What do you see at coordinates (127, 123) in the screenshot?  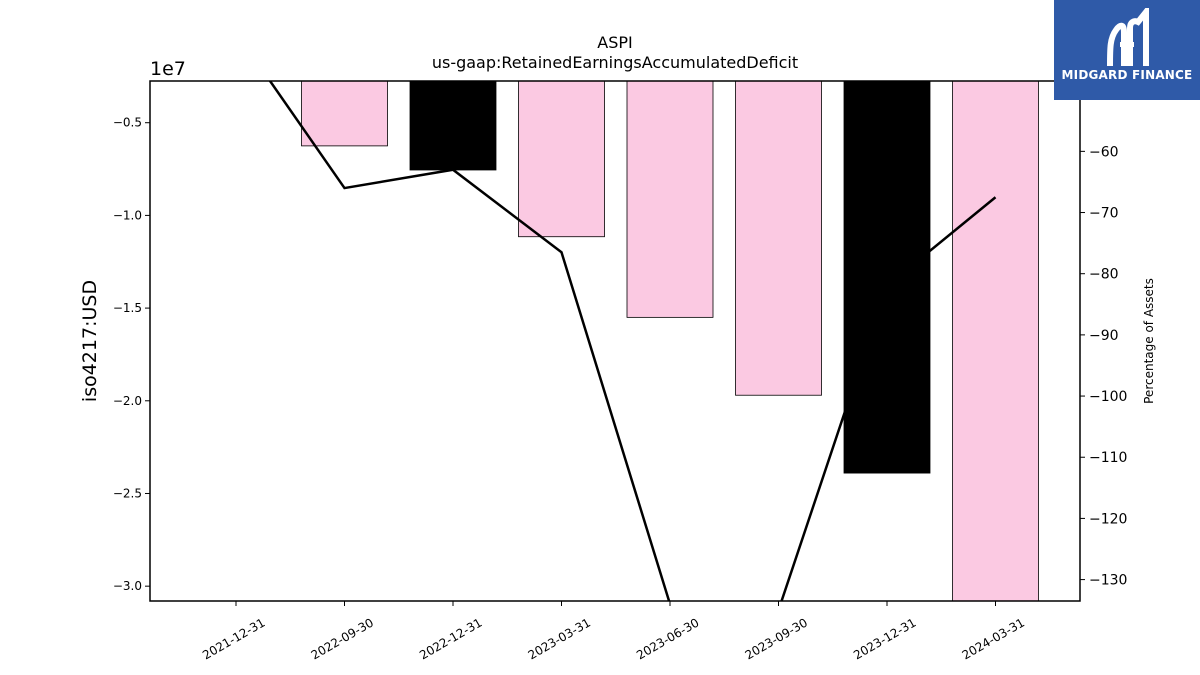 I see `y-tick-label: −0.5` at bounding box center [127, 123].